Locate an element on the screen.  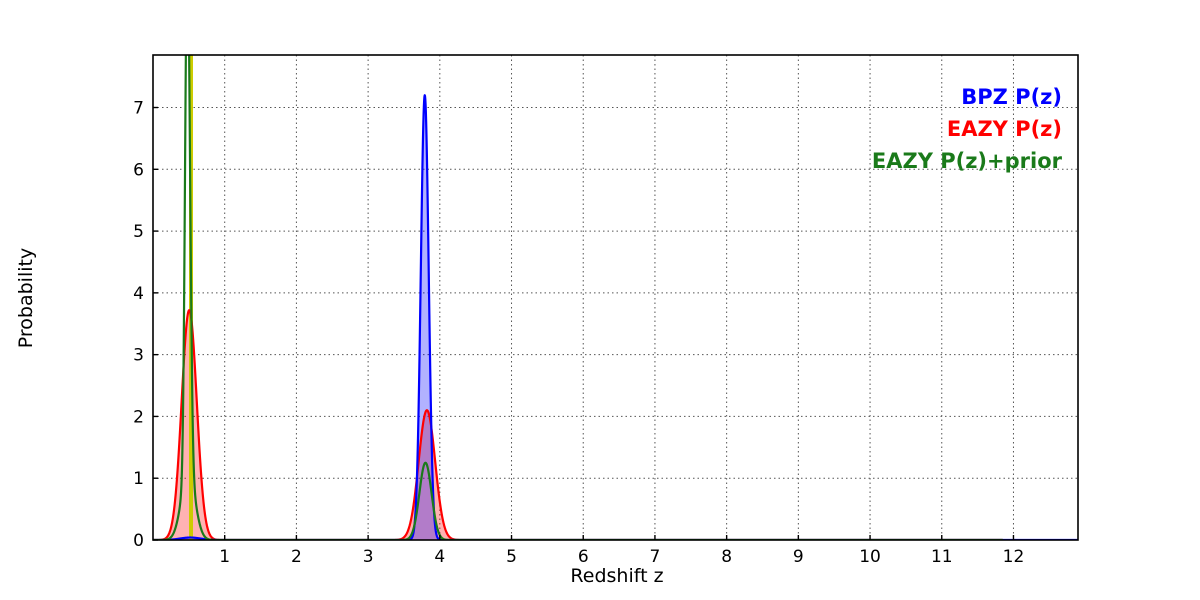
legend-entry-0: BPZ P(z) is located at coordinates (1011, 97).